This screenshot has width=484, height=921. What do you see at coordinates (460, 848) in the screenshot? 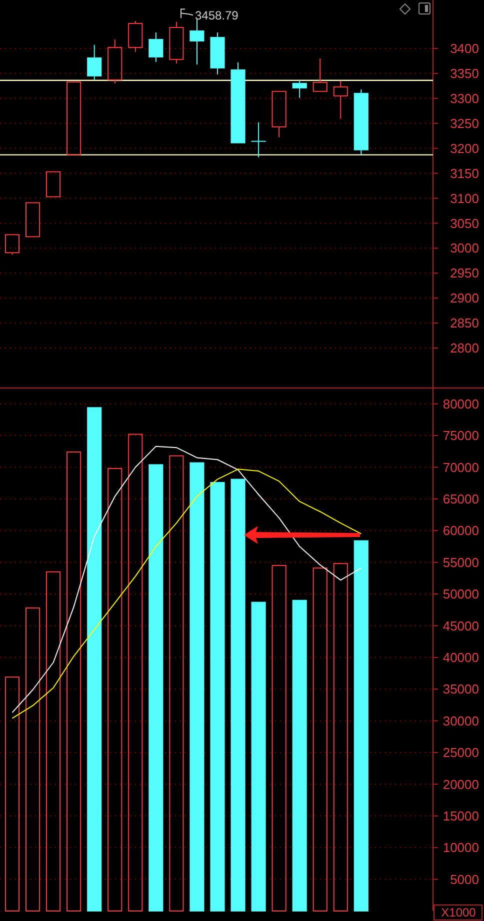
I see `y-tick-label: 10000` at bounding box center [460, 848].